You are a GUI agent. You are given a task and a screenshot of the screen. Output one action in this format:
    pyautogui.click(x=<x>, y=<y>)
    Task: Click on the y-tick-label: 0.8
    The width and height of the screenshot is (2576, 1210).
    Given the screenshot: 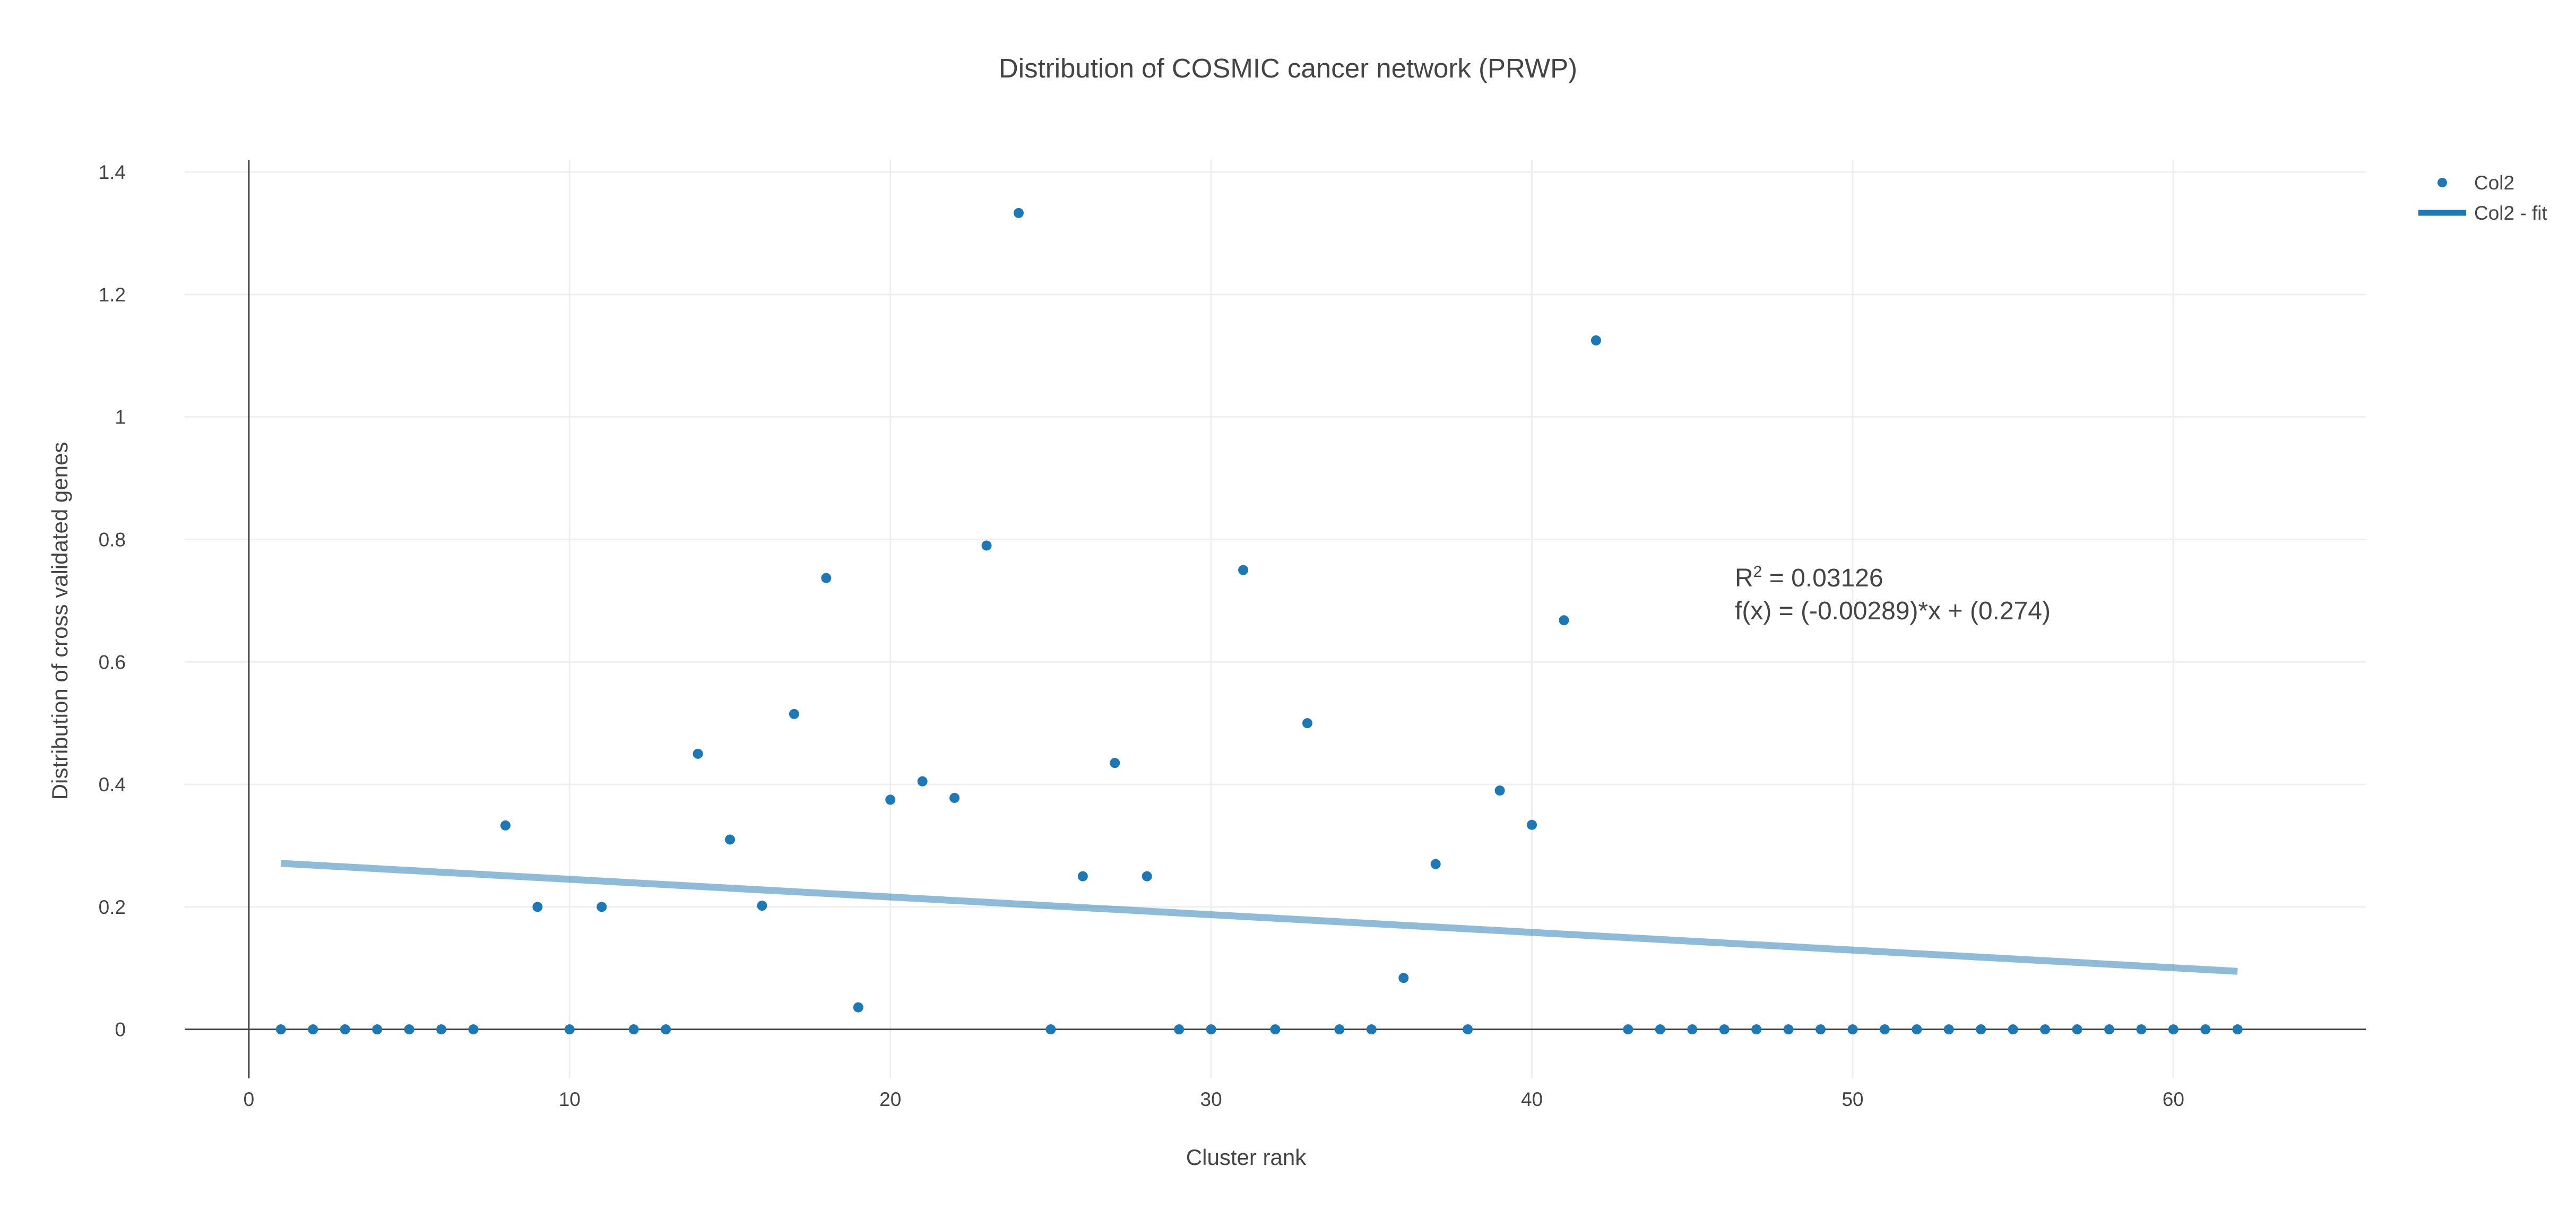 What is the action you would take?
    pyautogui.click(x=112, y=539)
    